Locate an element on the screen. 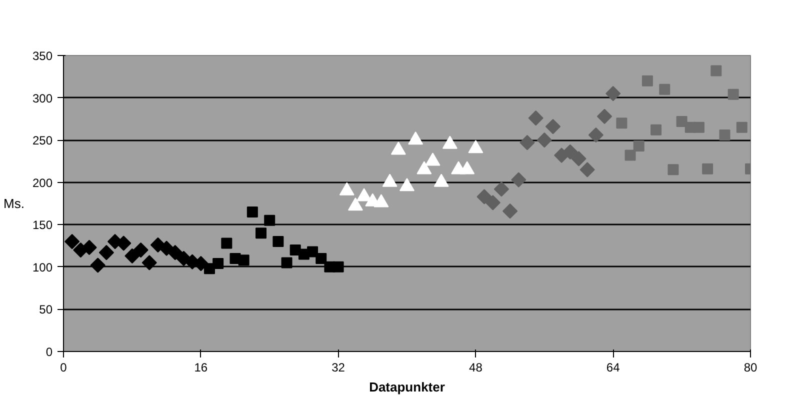  y-tick-label: 100 is located at coordinates (42, 267).